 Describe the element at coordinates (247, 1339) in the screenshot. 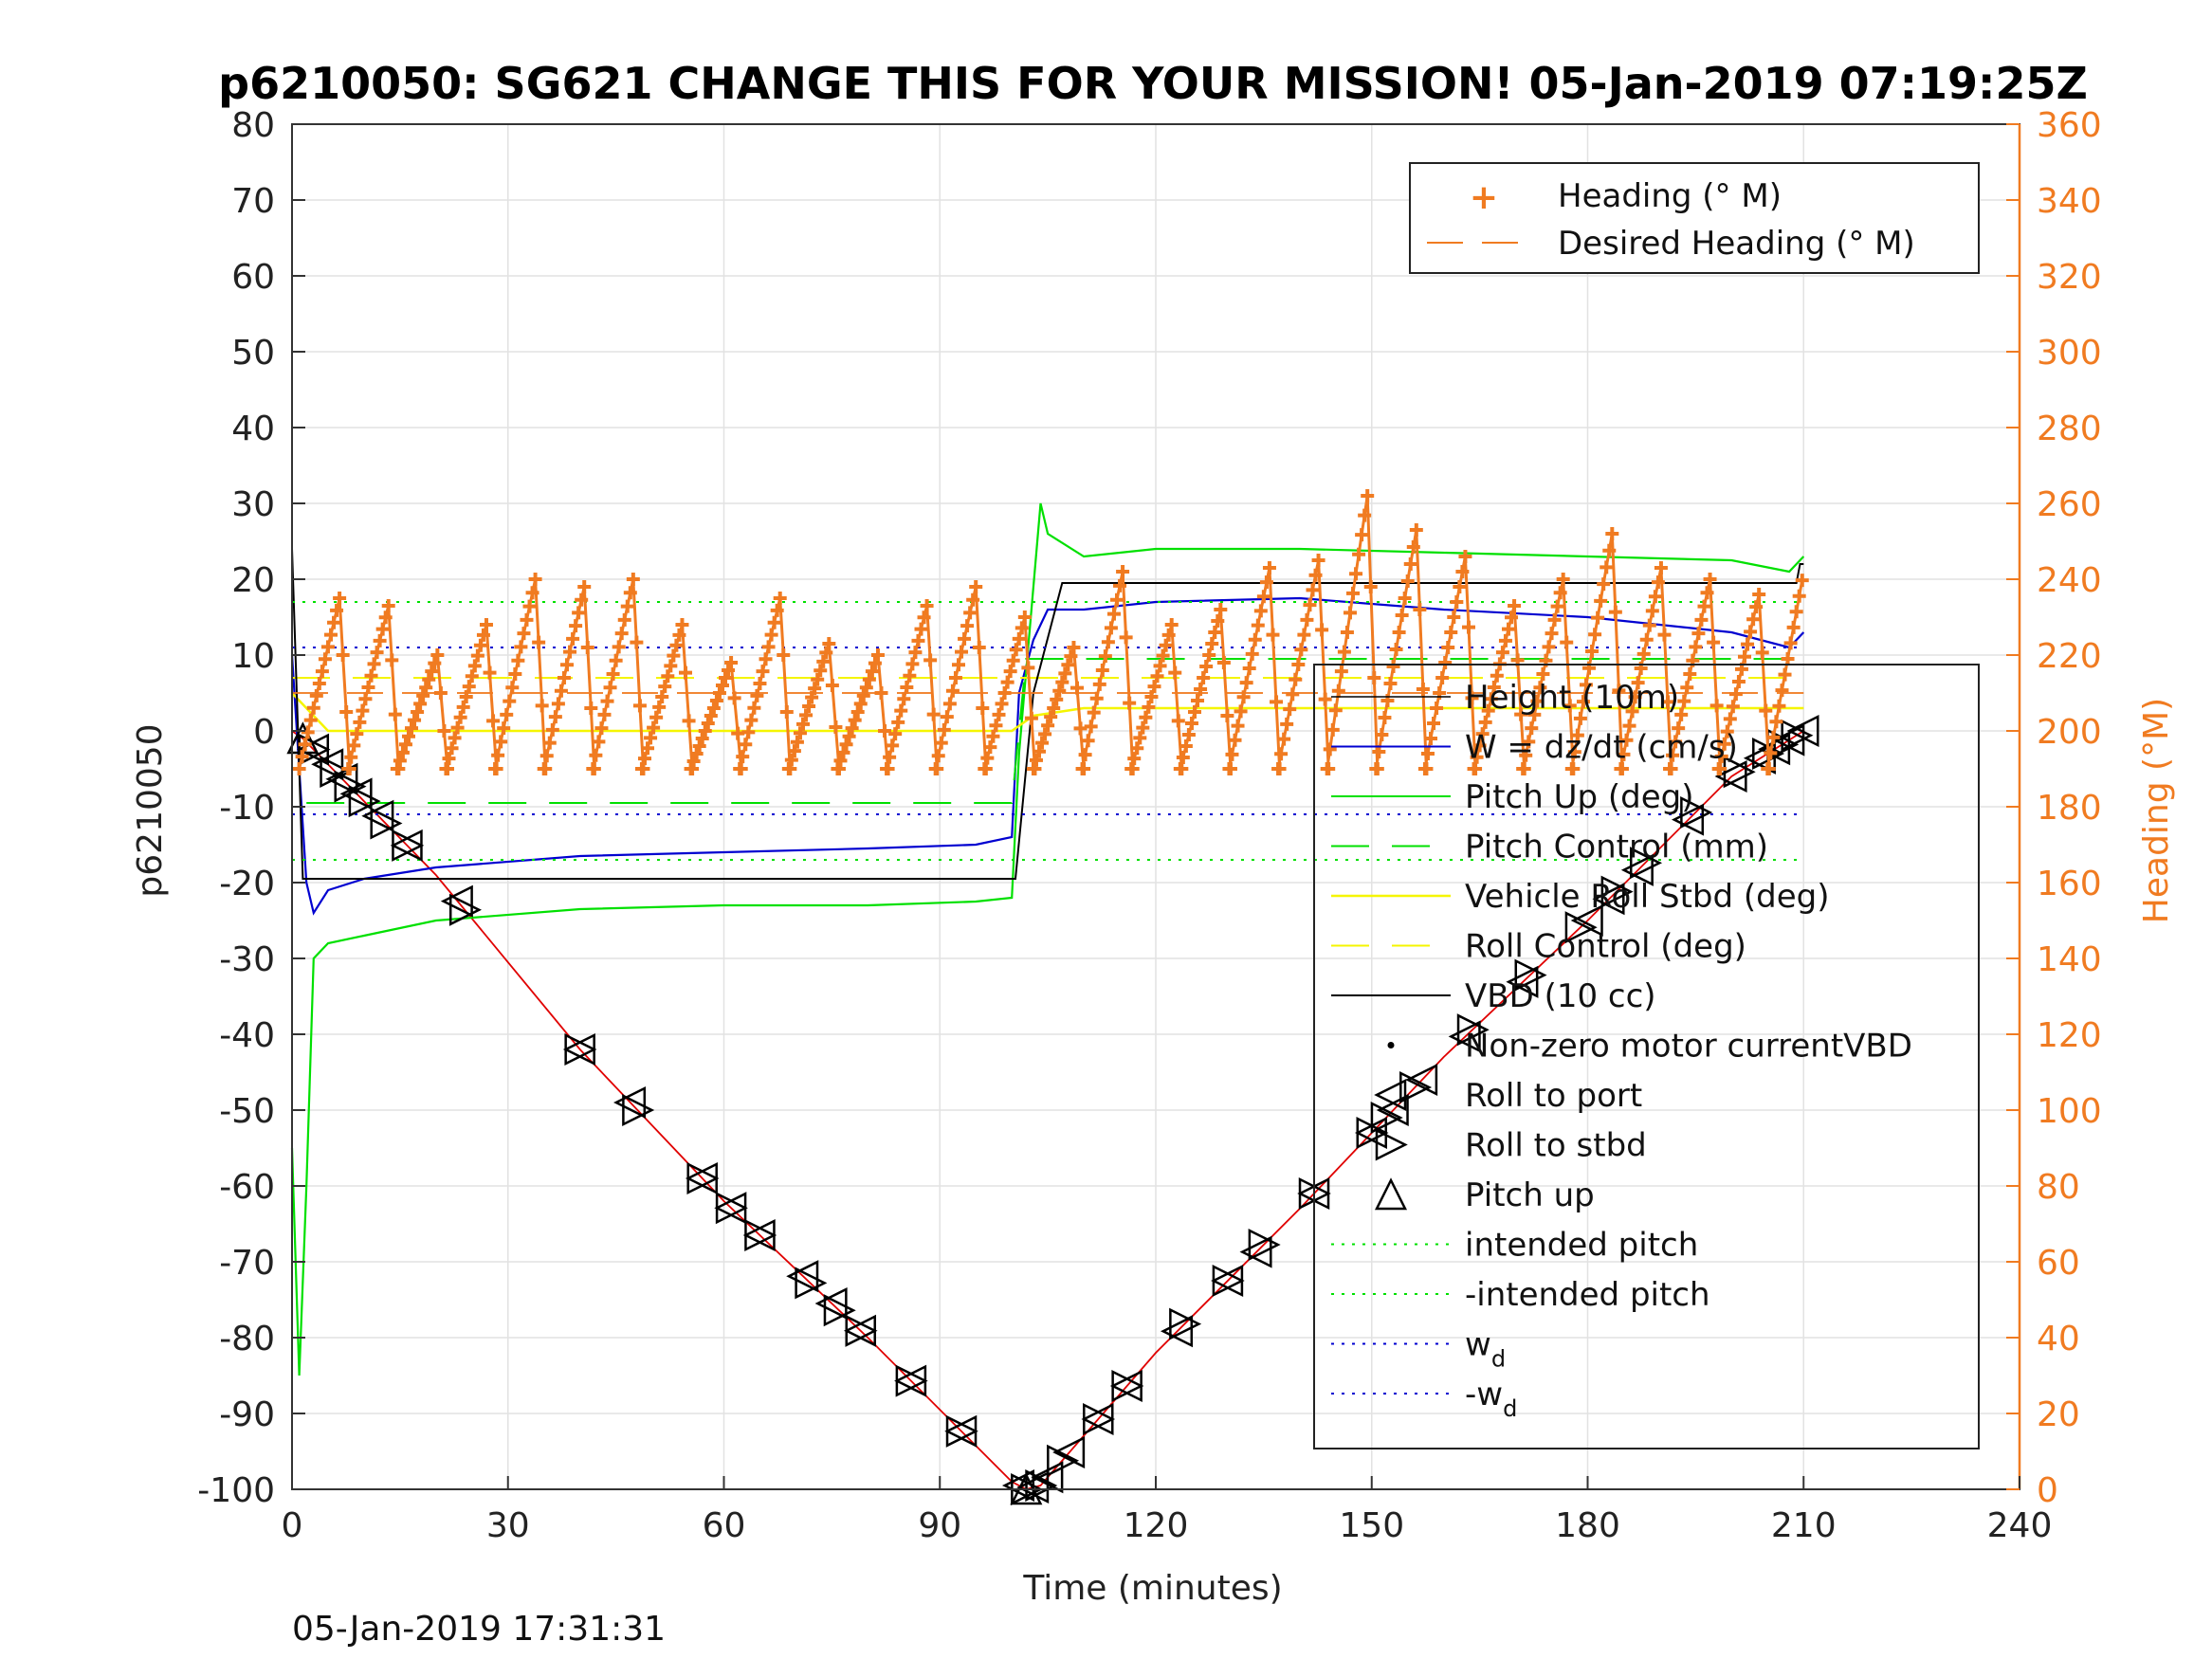

I see `y-tick-label: -80` at that location.